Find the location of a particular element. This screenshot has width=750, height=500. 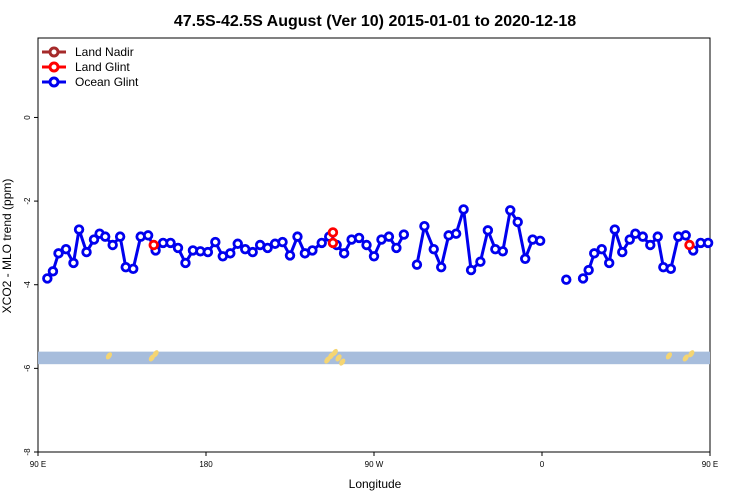

y-tick-label-3: -6 is located at coordinates (27, 368).